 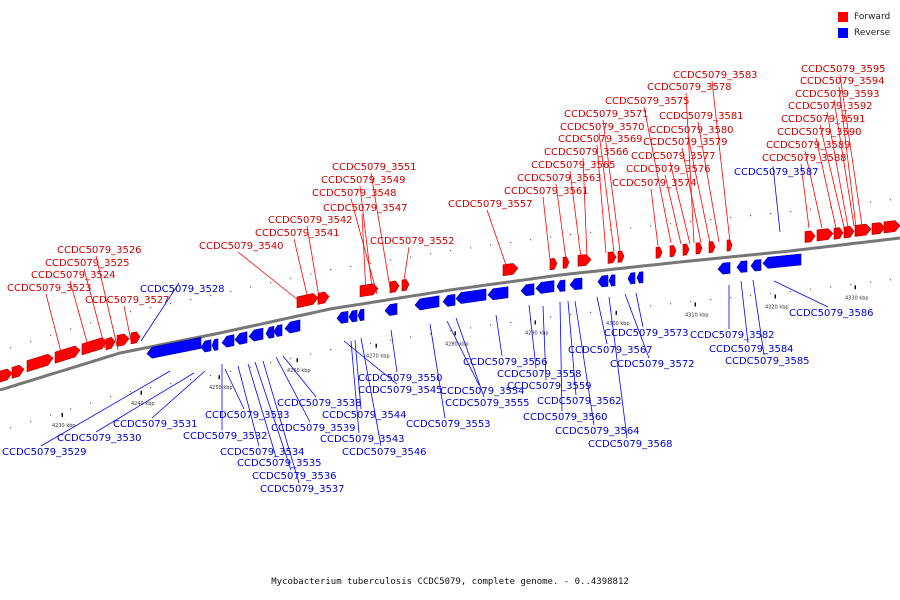 What do you see at coordinates (262, 452) in the screenshot?
I see `reverse-gene-label: CCDC5079_3534` at bounding box center [262, 452].